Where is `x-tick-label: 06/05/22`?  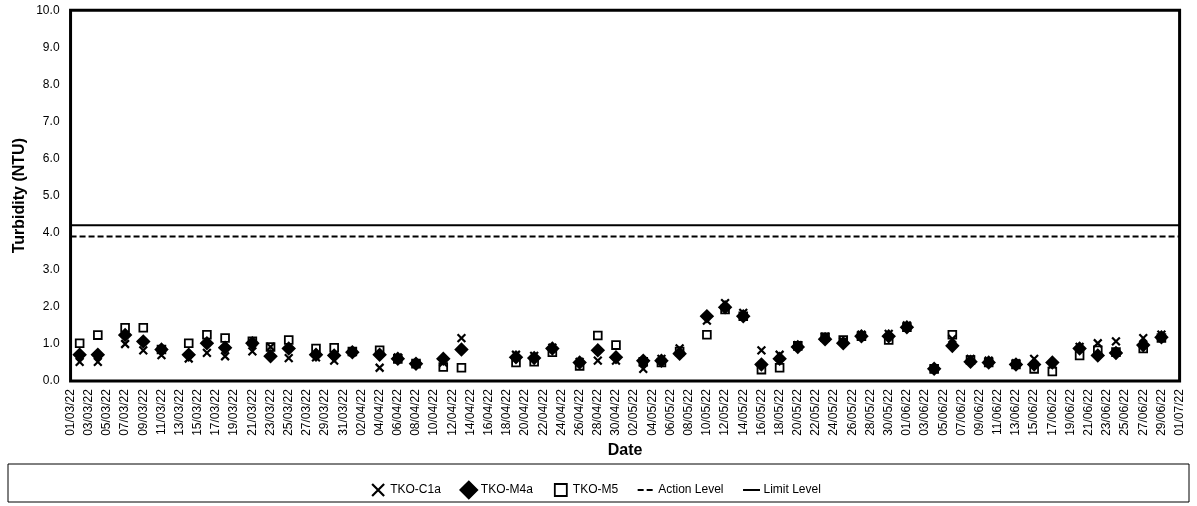
x-tick-label: 06/05/22 is located at coordinates (669, 412).